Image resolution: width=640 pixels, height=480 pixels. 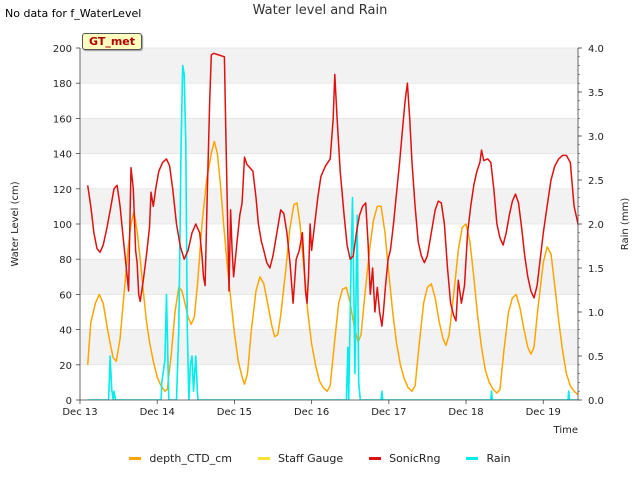 What do you see at coordinates (596, 181) in the screenshot?
I see `y2-tick-label: 2.5` at bounding box center [596, 181].